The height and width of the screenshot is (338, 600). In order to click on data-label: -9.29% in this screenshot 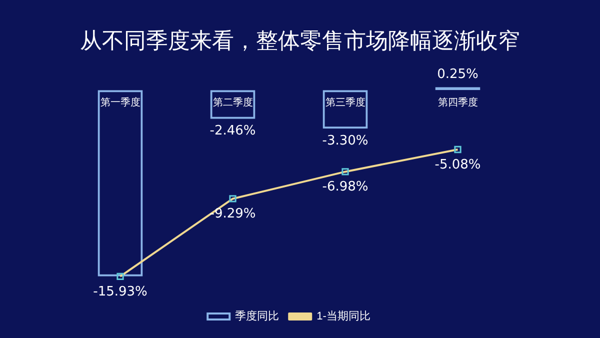, I will do `click(233, 214)`.